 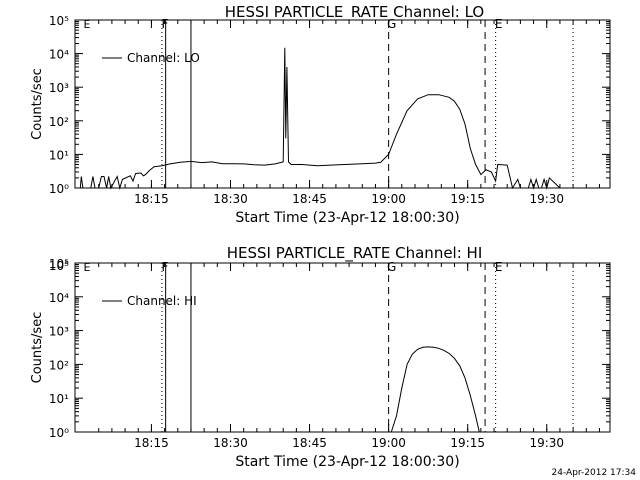 I want to click on legend-label: Channel: HI, so click(x=162, y=301).